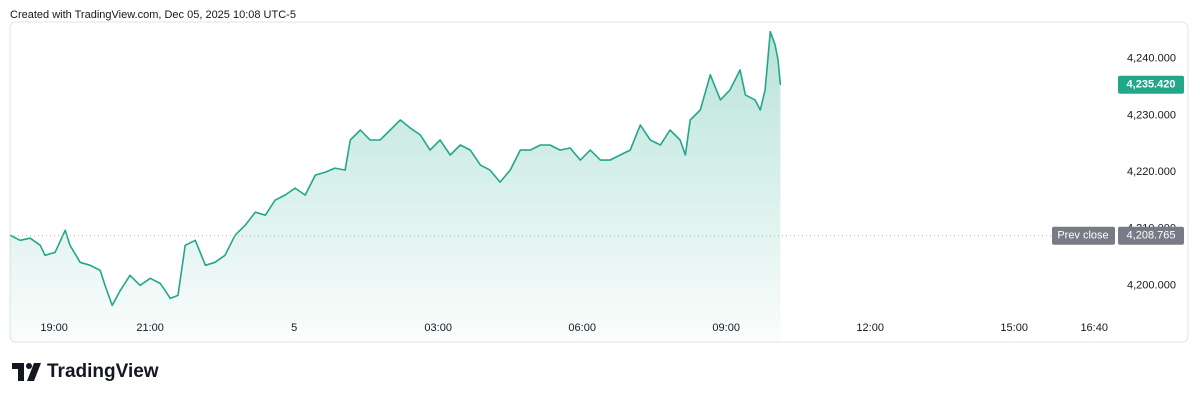 This screenshot has height=406, width=1200. Describe the element at coordinates (26, 372) in the screenshot. I see `brand-logo` at that location.